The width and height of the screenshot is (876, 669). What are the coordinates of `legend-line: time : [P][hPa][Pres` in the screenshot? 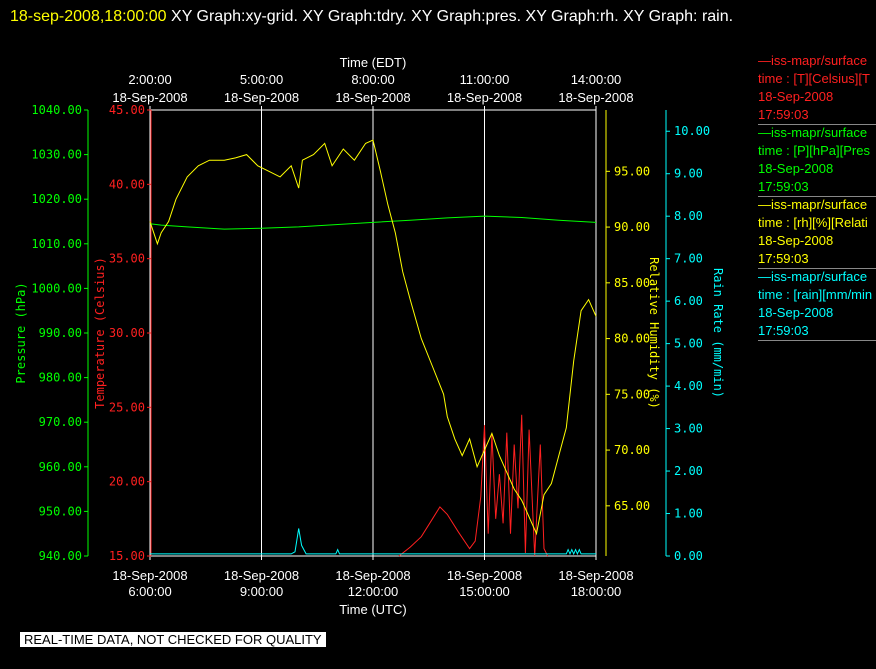 It's located at (814, 150).